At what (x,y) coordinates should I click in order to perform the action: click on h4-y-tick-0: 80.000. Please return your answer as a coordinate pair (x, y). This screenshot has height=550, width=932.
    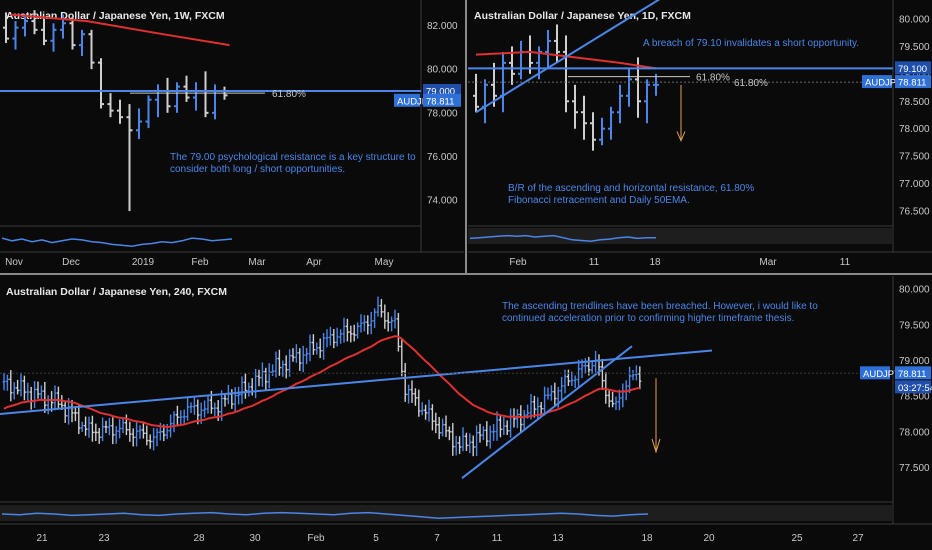
    Looking at the image, I should click on (914, 290).